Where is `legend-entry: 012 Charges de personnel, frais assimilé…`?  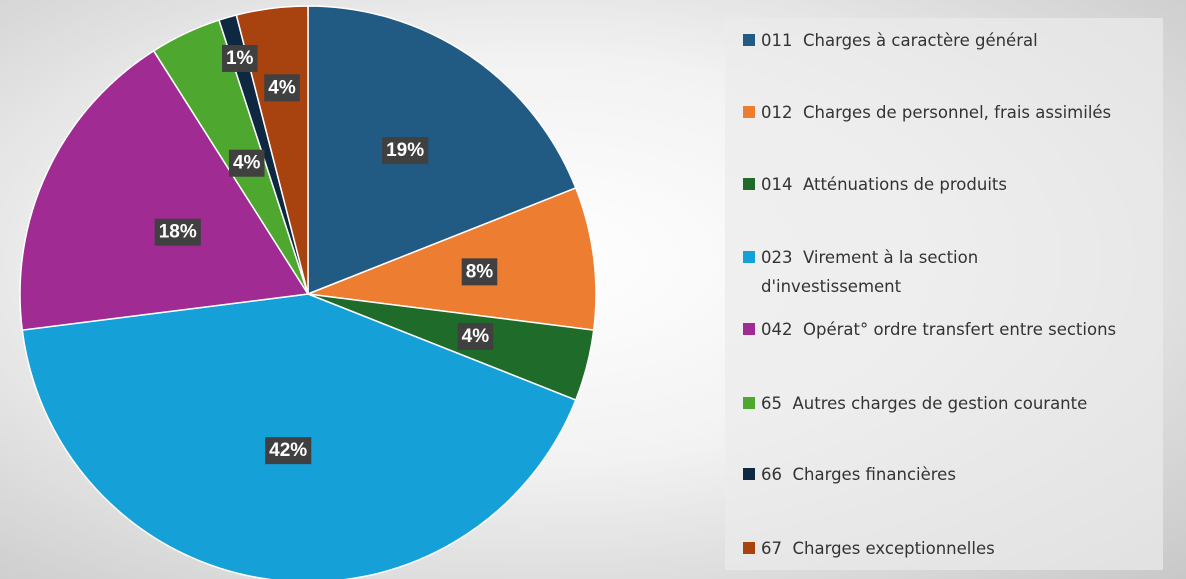
legend-entry: 012 Charges de personnel, frais assimilé… is located at coordinates (948, 112).